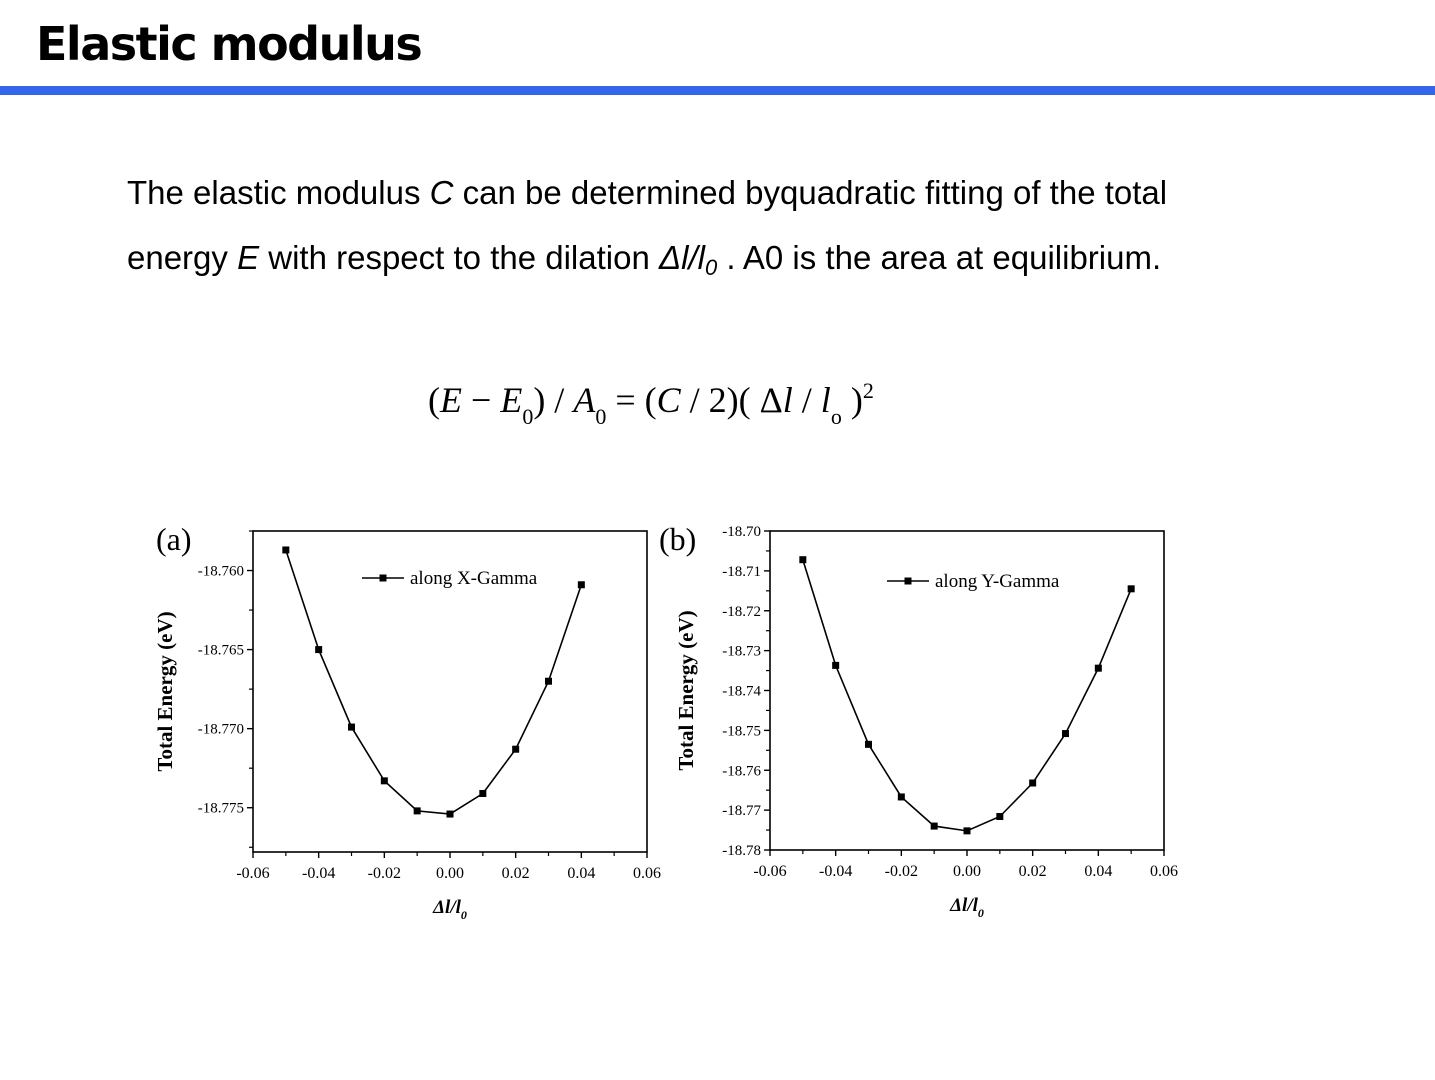  I want to click on y-tick-label: -18.770, so click(221, 730).